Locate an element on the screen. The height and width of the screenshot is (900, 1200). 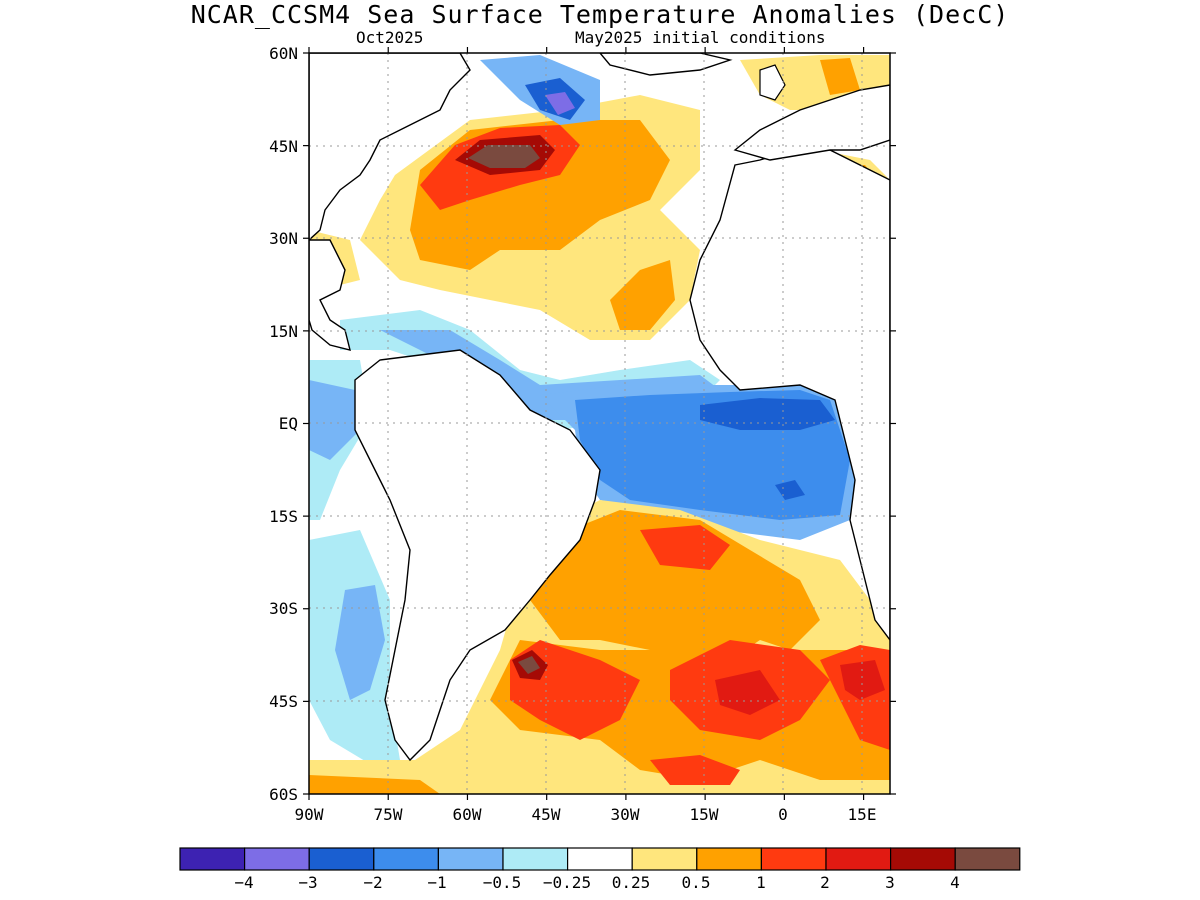
land-south-america is located at coordinates (477, 555).